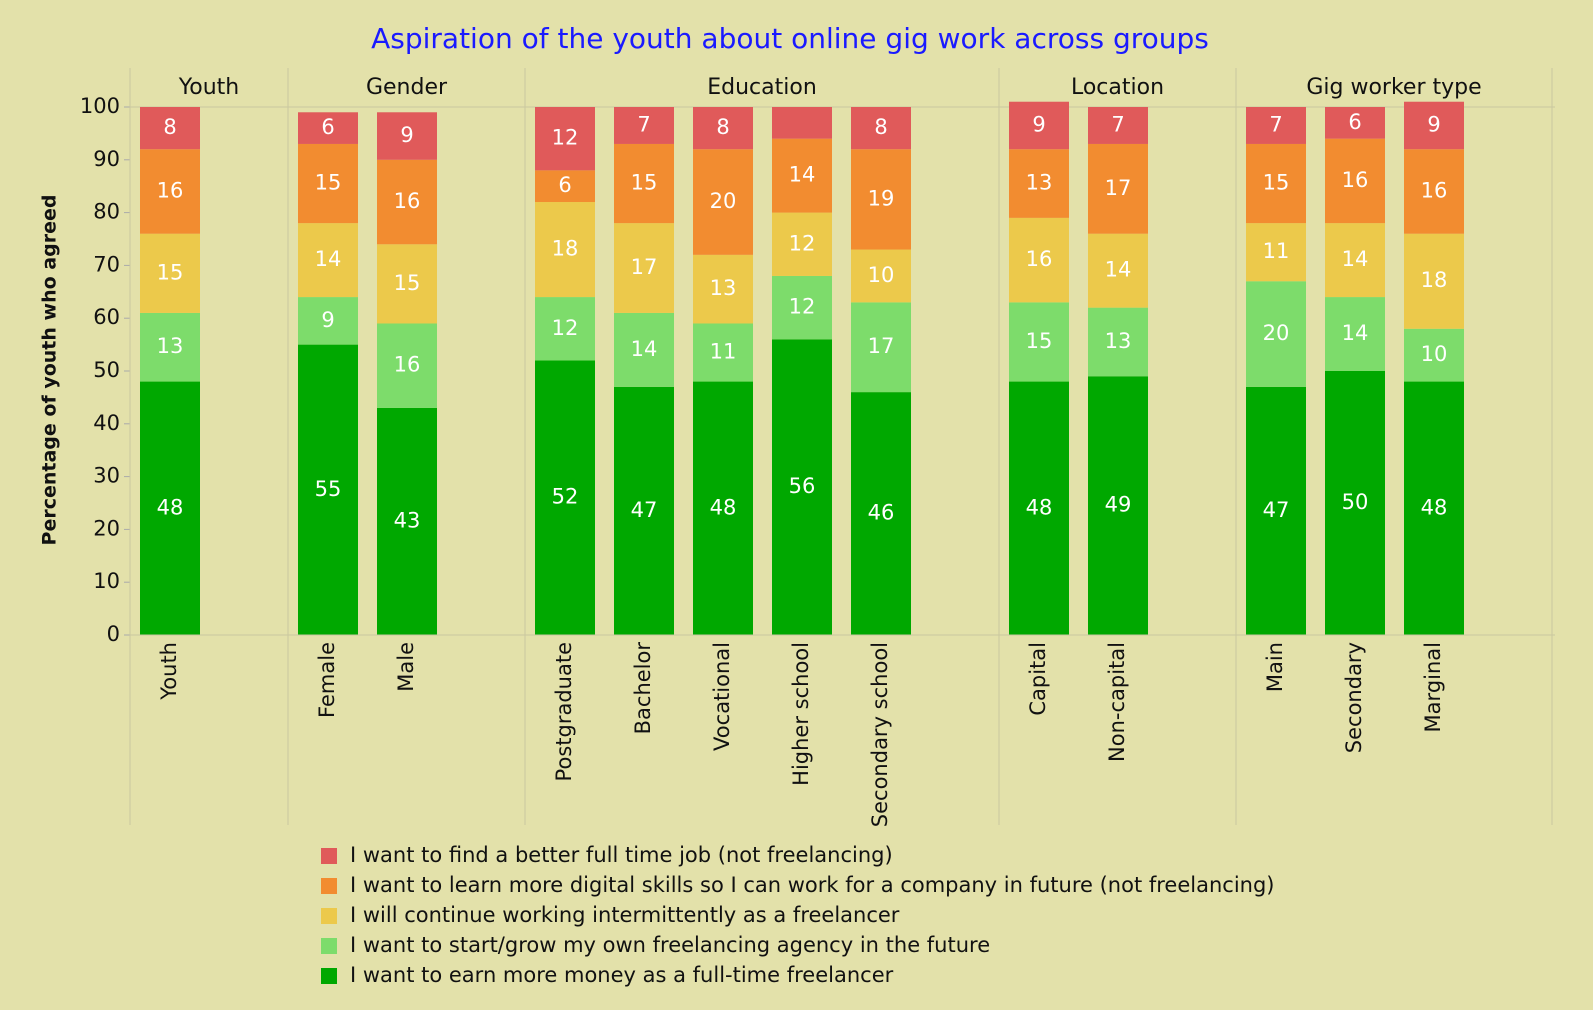  What do you see at coordinates (565, 497) in the screenshot?
I see `data-label: 52` at bounding box center [565, 497].